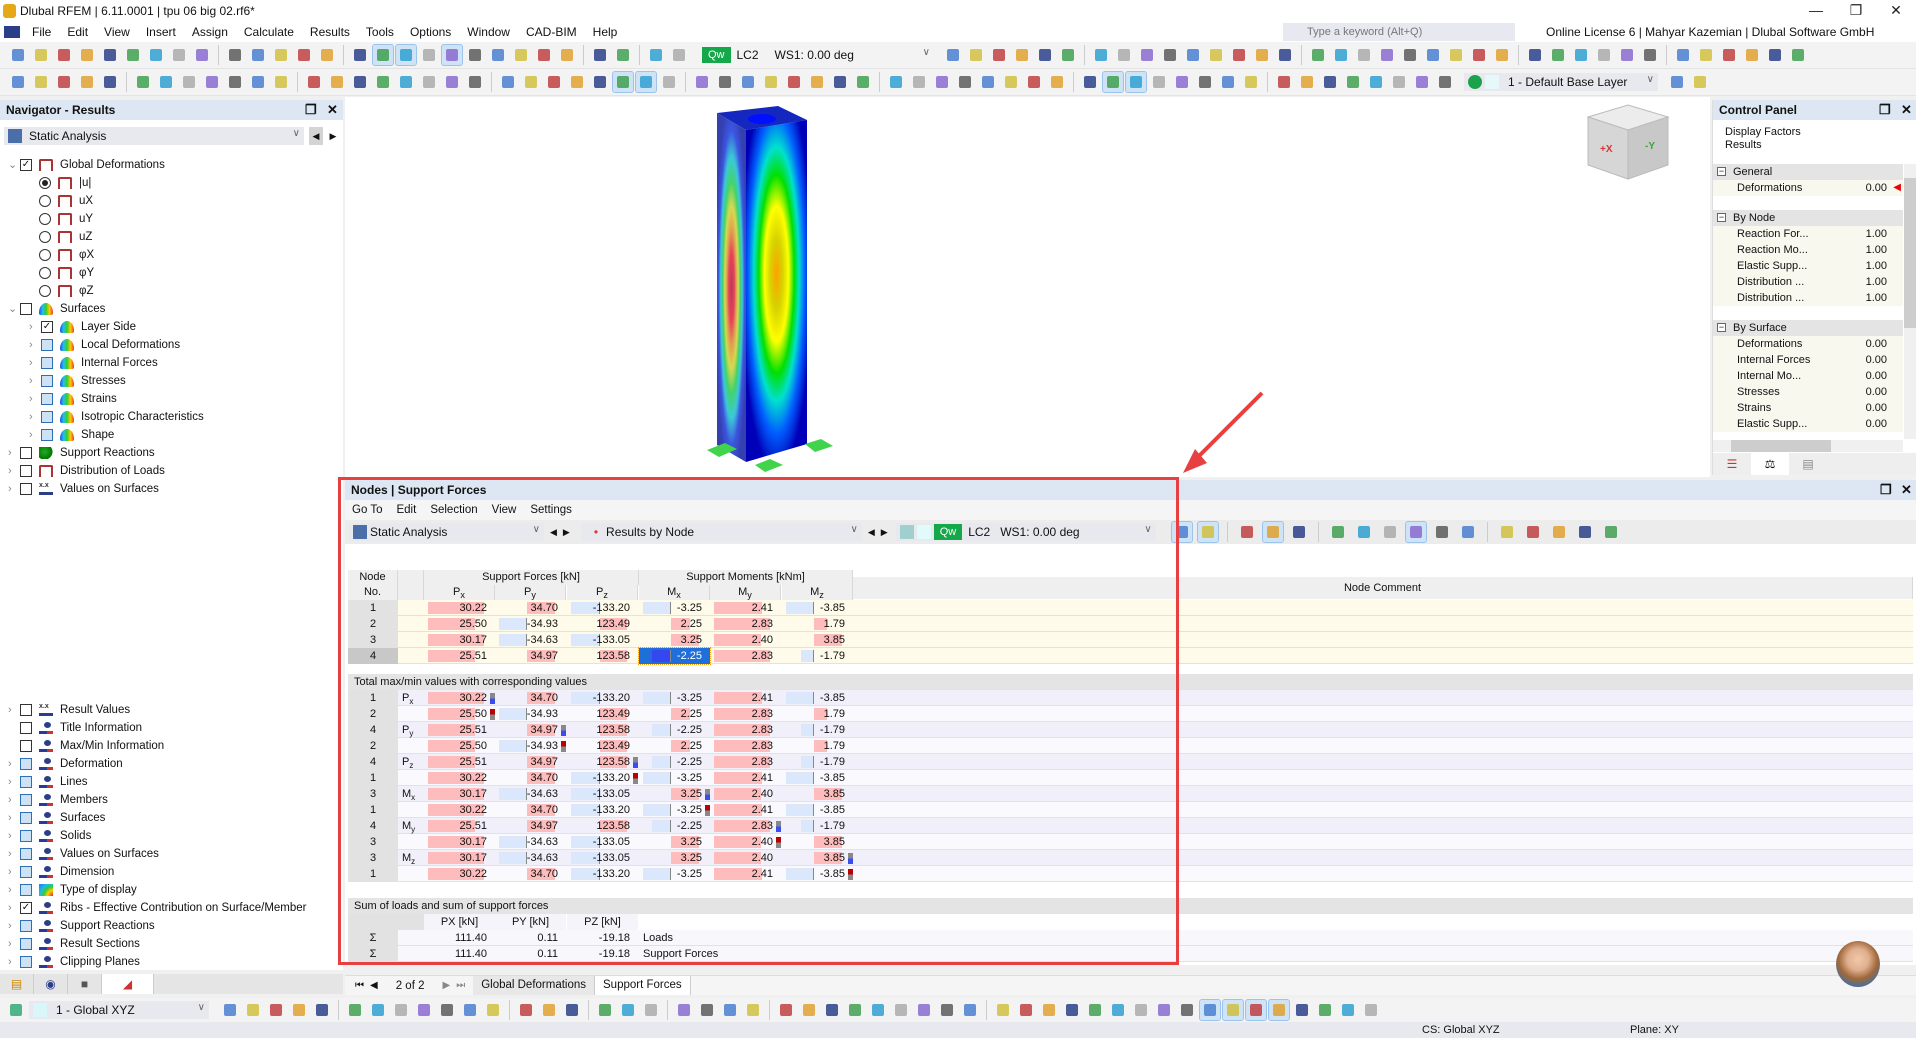 This screenshot has width=1916, height=1038. What do you see at coordinates (1130, 874) in the screenshot?
I see `table-row: 1 30.22 34.70 -133.20 -3.25 2.41 -3.85` at bounding box center [1130, 874].